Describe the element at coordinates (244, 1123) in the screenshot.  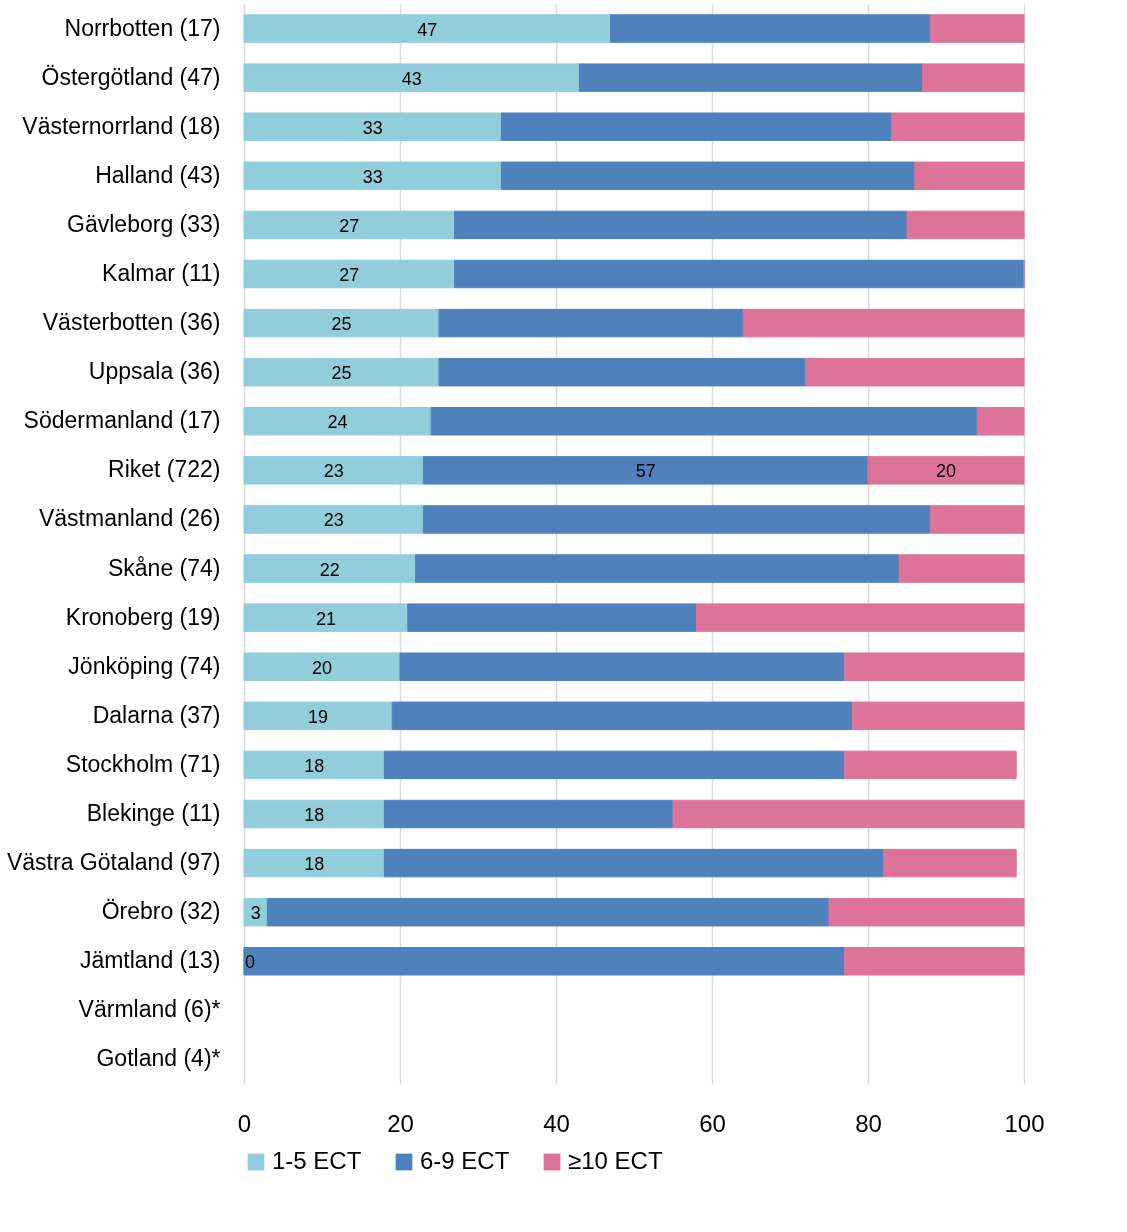
I see `x-tick-label: 0` at that location.